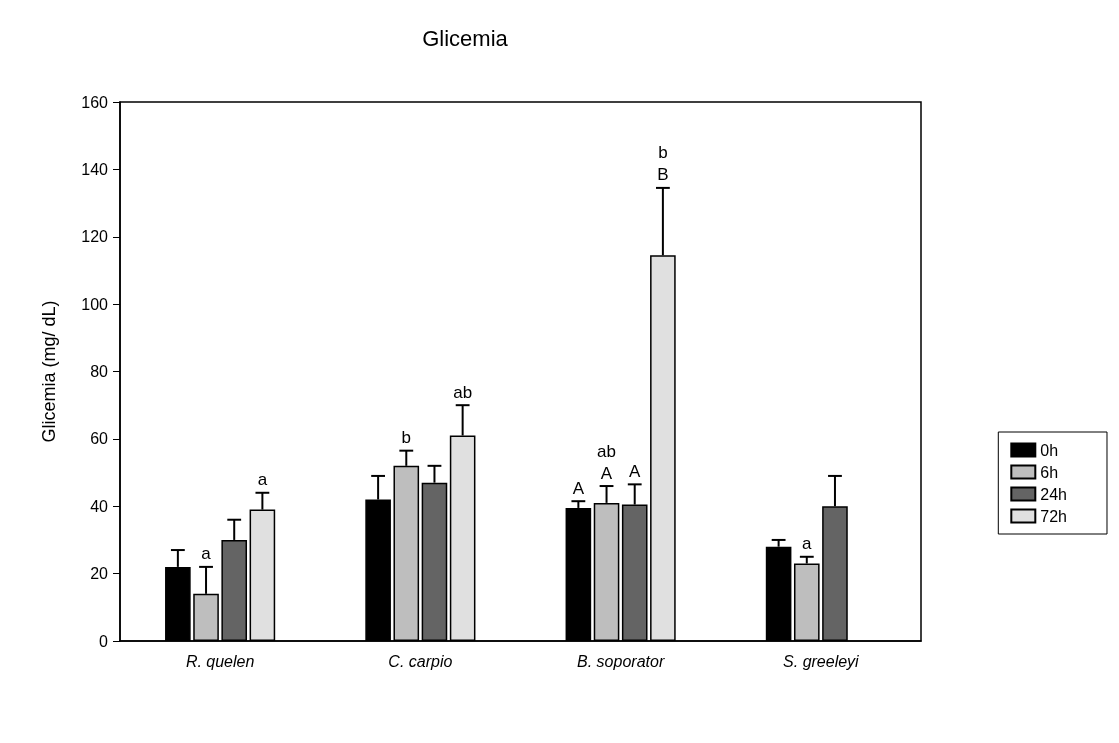 This screenshot has width=1119, height=743. What do you see at coordinates (1054, 516) in the screenshot?
I see `legend-label: 72h` at bounding box center [1054, 516].